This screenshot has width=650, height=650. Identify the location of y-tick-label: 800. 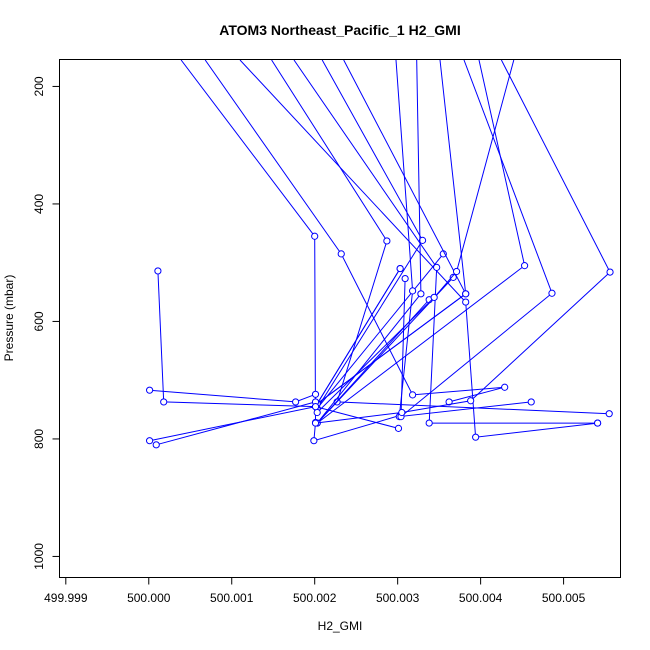
(39, 439).